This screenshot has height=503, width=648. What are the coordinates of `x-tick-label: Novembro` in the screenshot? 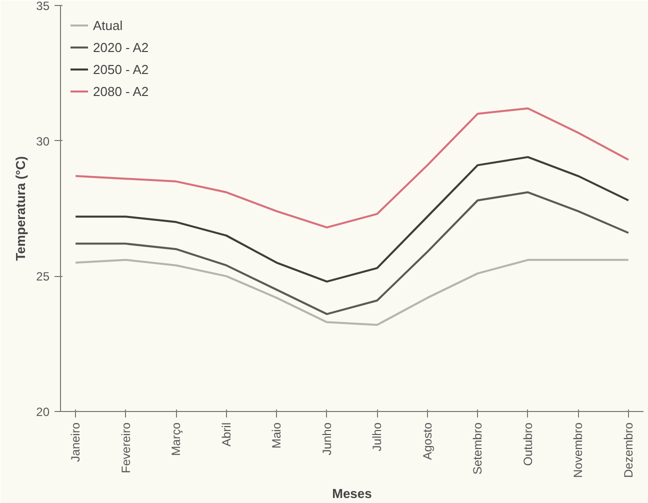 It's located at (578, 450).